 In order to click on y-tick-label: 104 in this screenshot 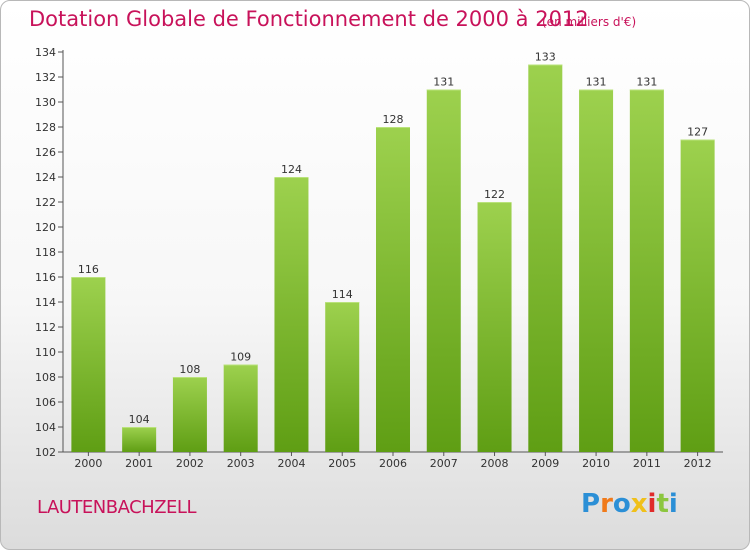, I will do `click(45, 427)`.